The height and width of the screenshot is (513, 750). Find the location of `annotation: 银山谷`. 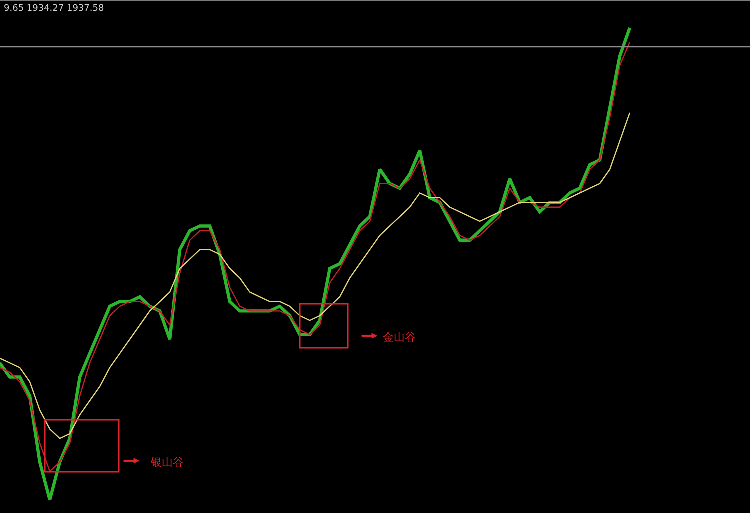

annotation: 银山谷 is located at coordinates (167, 462).